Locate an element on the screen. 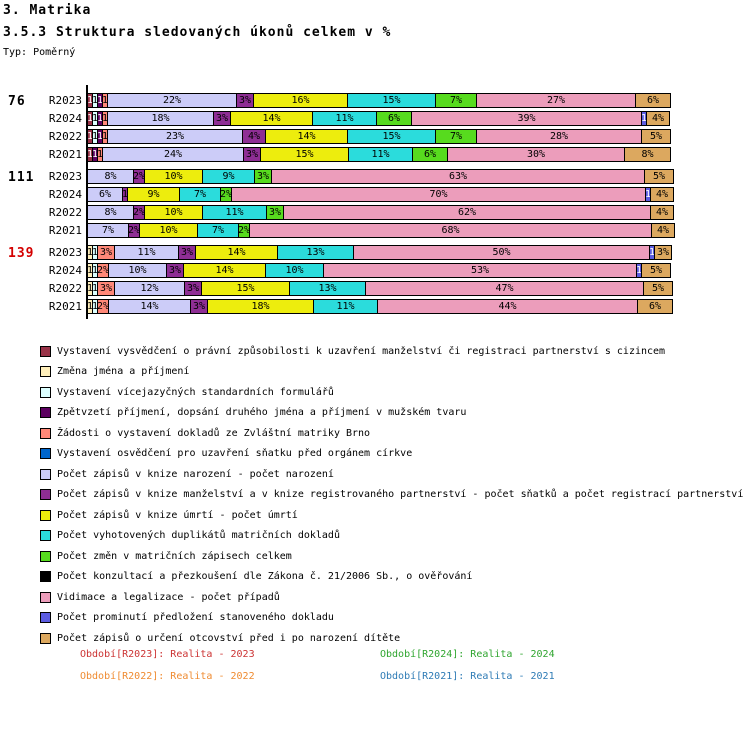 The image size is (750, 736). segment-value-label: 68% is located at coordinates (450, 230).